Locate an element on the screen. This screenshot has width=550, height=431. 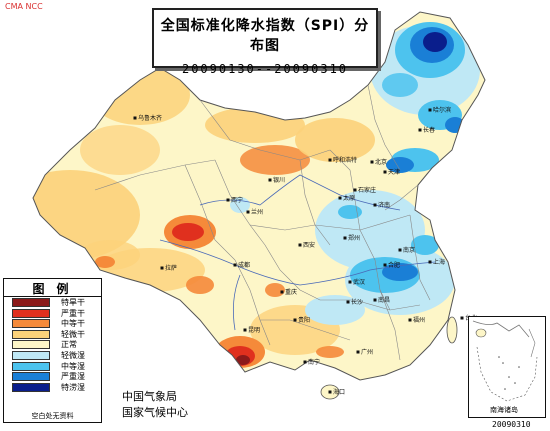
agency-cma: 中国气象局 is located at coordinates (149, 396).